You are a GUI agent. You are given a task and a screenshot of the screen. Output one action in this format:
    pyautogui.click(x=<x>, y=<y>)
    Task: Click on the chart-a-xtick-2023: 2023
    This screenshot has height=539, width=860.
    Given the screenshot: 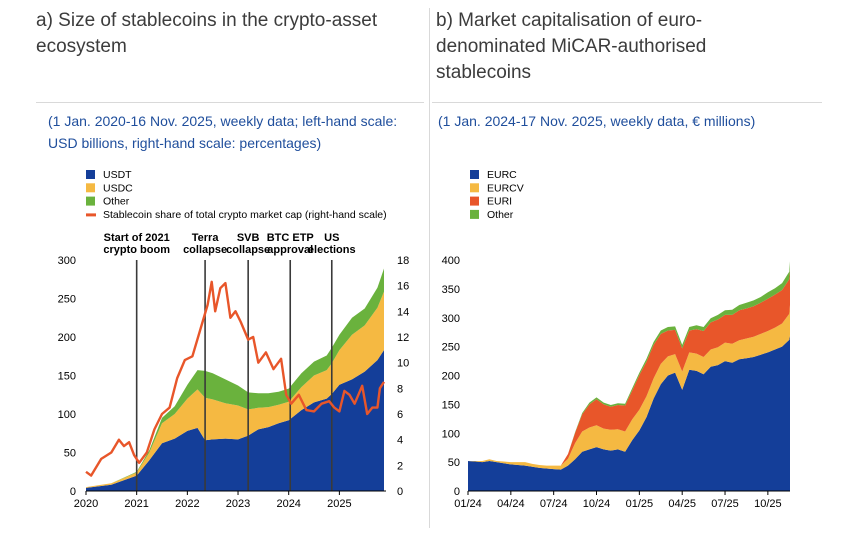 What is the action you would take?
    pyautogui.click(x=238, y=504)
    